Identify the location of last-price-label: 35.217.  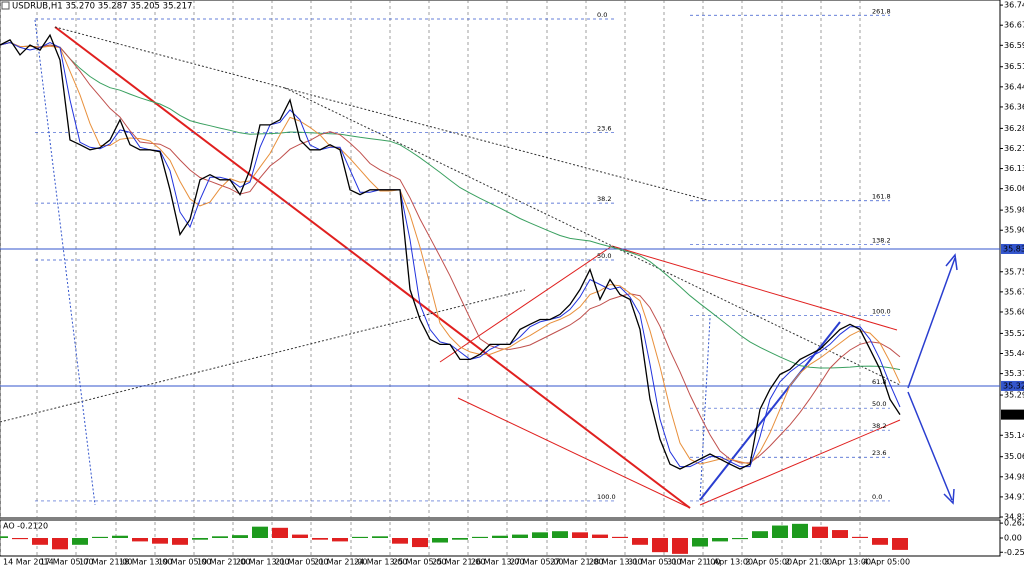
(1013, 414).